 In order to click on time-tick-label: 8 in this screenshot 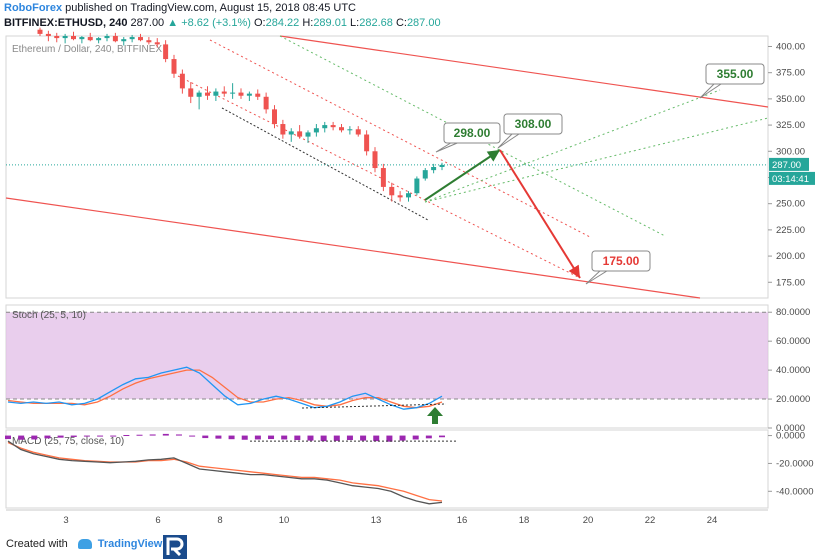, I will do `click(219, 520)`.